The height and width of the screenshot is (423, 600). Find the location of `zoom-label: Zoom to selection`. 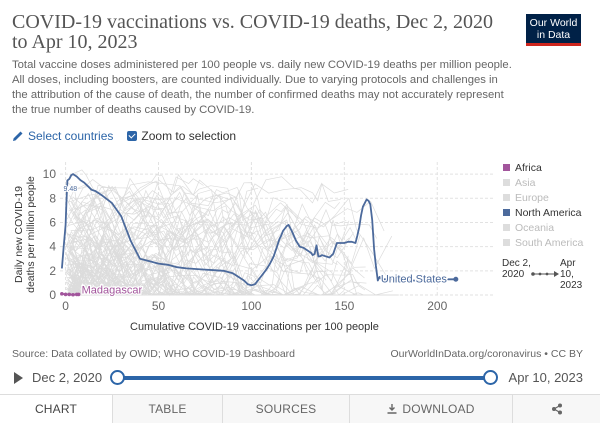

zoom-label: Zoom to selection is located at coordinates (189, 136).